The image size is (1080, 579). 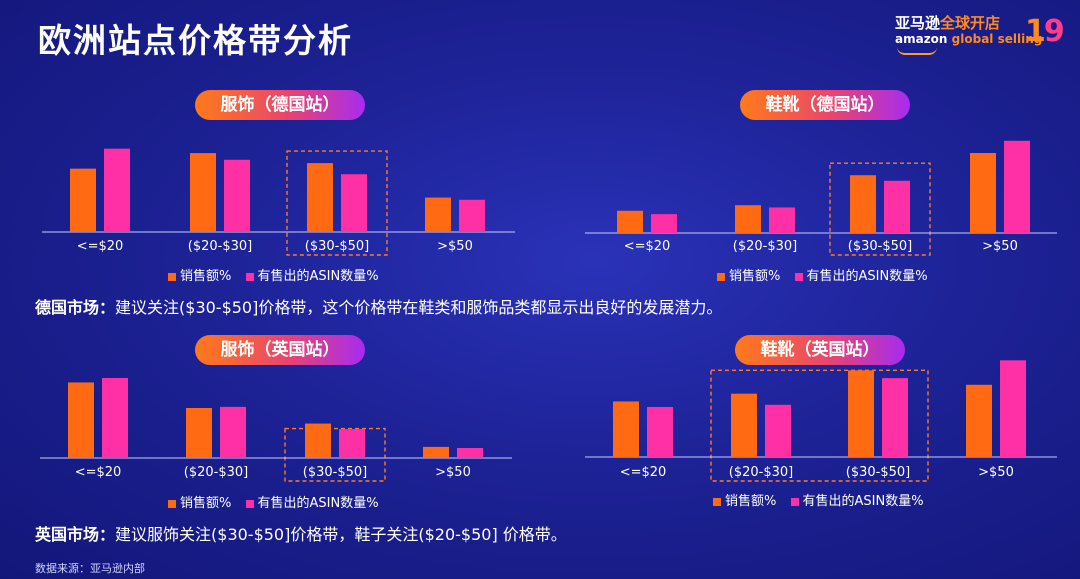 I want to click on brand-en-suffix: global selling, so click(x=995, y=39).